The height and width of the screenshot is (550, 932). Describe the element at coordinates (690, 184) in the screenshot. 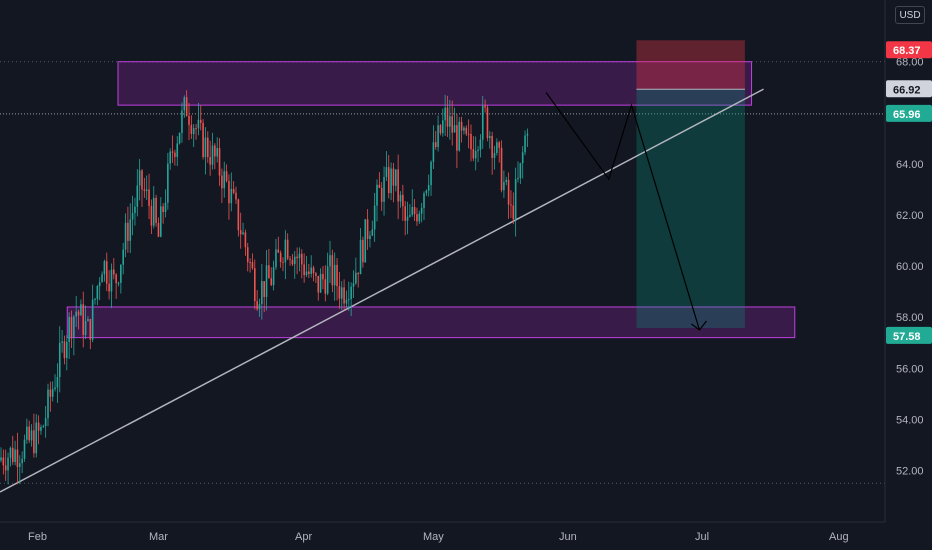

I see `short-position-tool` at that location.